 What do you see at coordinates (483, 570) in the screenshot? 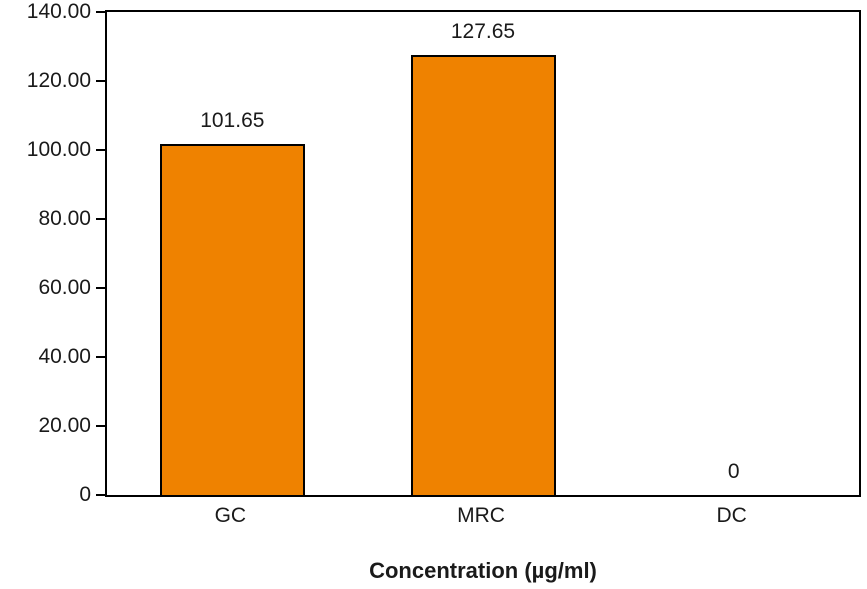
I see `x-axis-title: Concentration (µg/ml)` at bounding box center [483, 570].